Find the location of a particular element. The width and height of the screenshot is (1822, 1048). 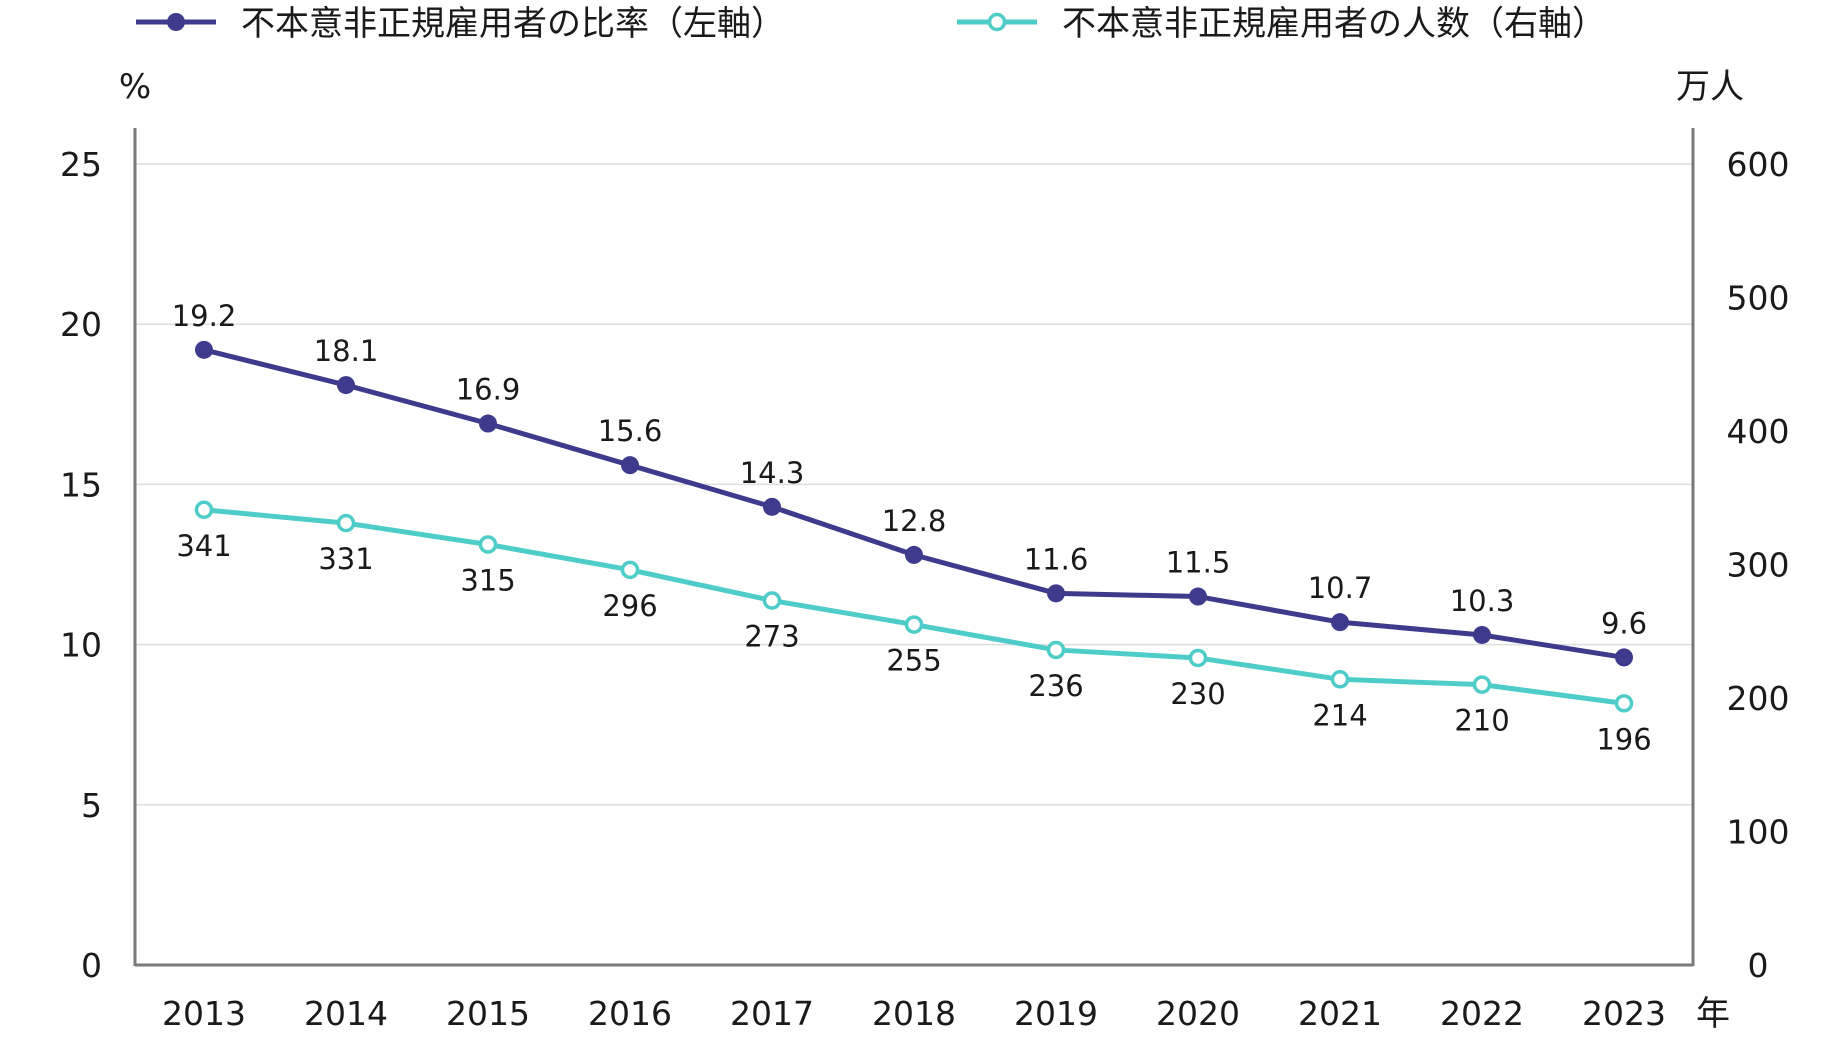

x-tick-label: 2020 is located at coordinates (1198, 1013).